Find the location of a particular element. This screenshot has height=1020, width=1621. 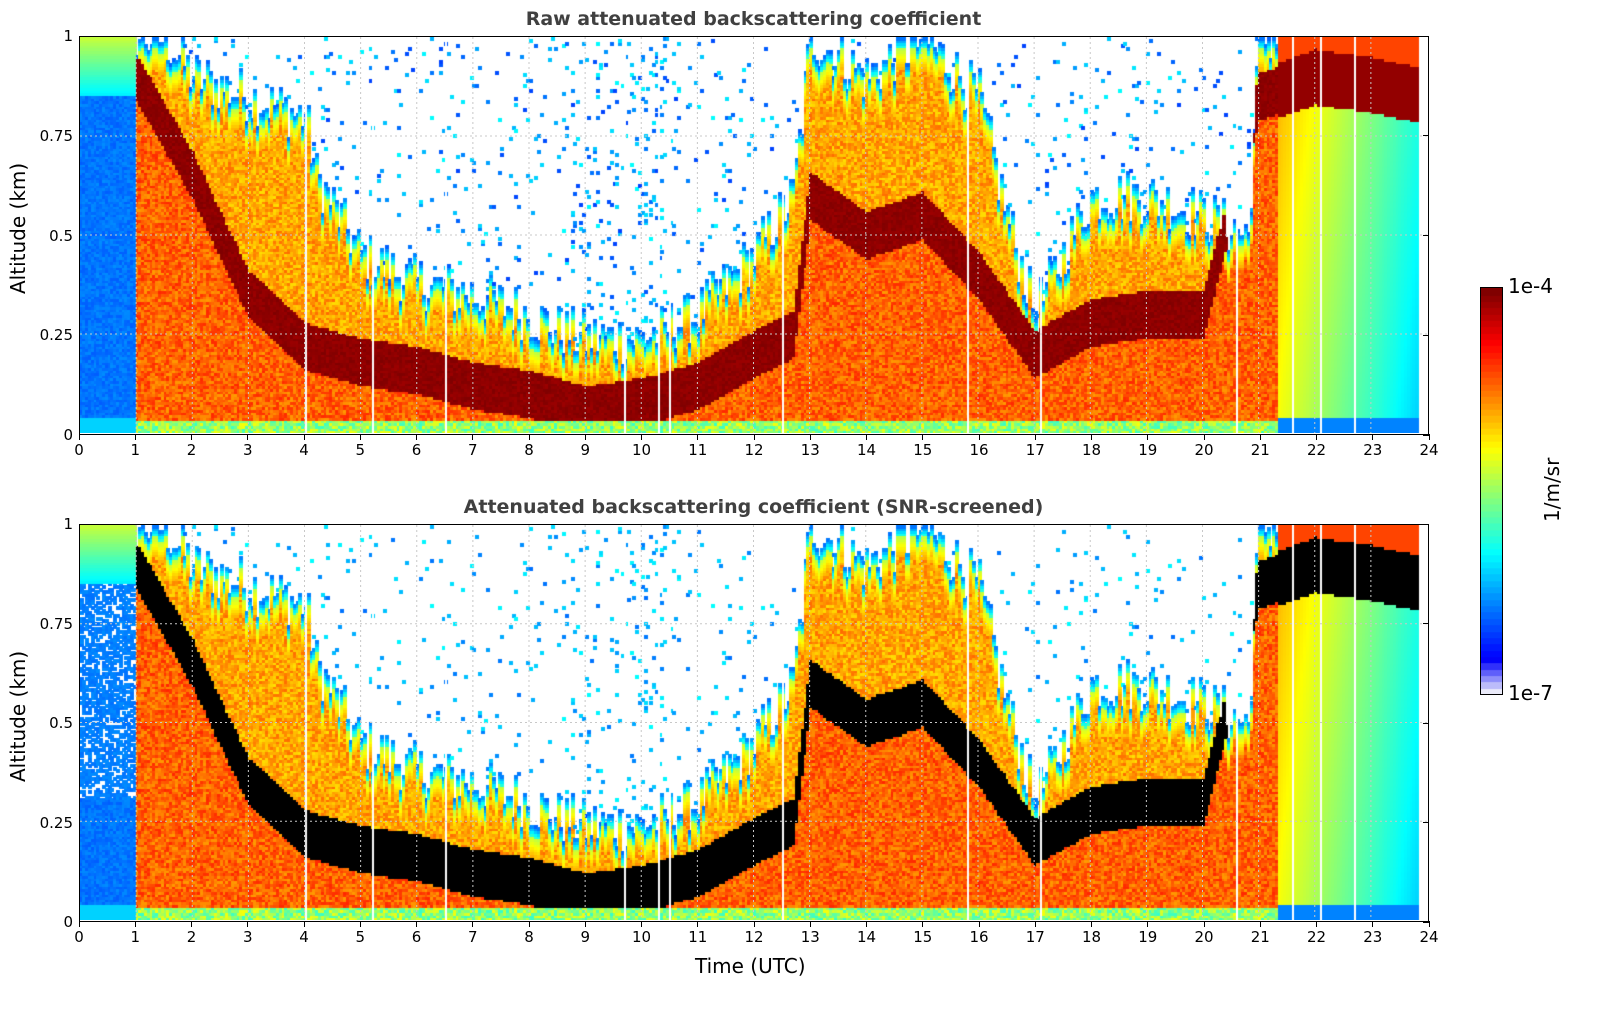

colorbar-min-label: 1e-7 is located at coordinates (1530, 693).